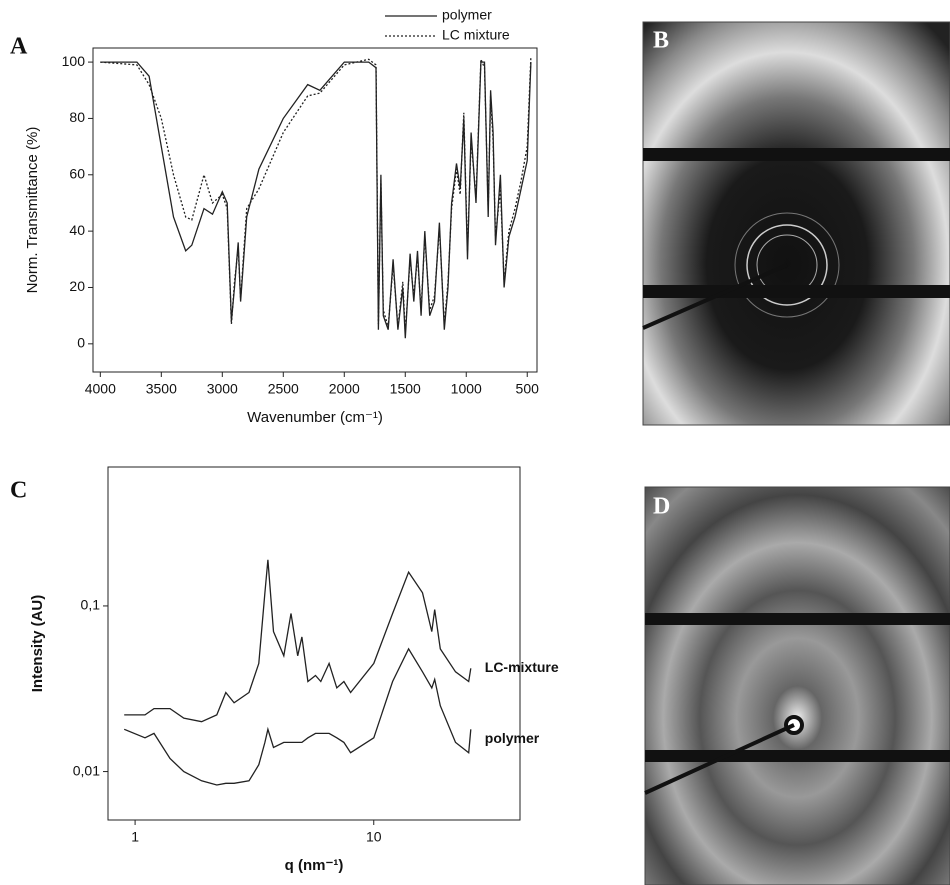  What do you see at coordinates (222, 389) in the screenshot?
I see `x-tick-label: 3000` at bounding box center [222, 389].